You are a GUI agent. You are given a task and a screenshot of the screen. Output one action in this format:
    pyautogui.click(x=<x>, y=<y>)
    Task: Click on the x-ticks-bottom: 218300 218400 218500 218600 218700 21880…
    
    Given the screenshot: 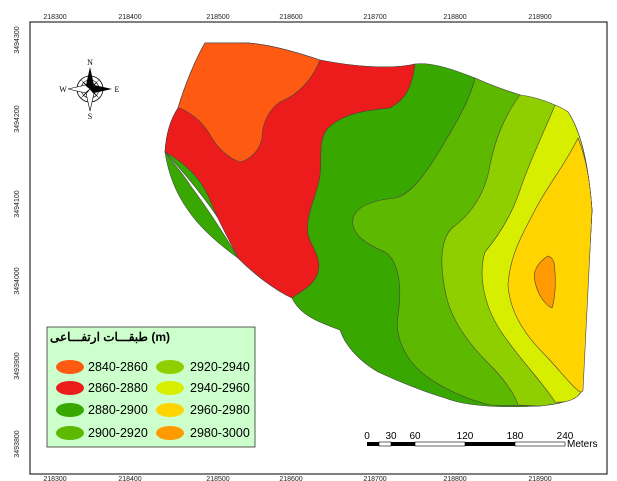 What is the action you would take?
    pyautogui.click(x=297, y=478)
    